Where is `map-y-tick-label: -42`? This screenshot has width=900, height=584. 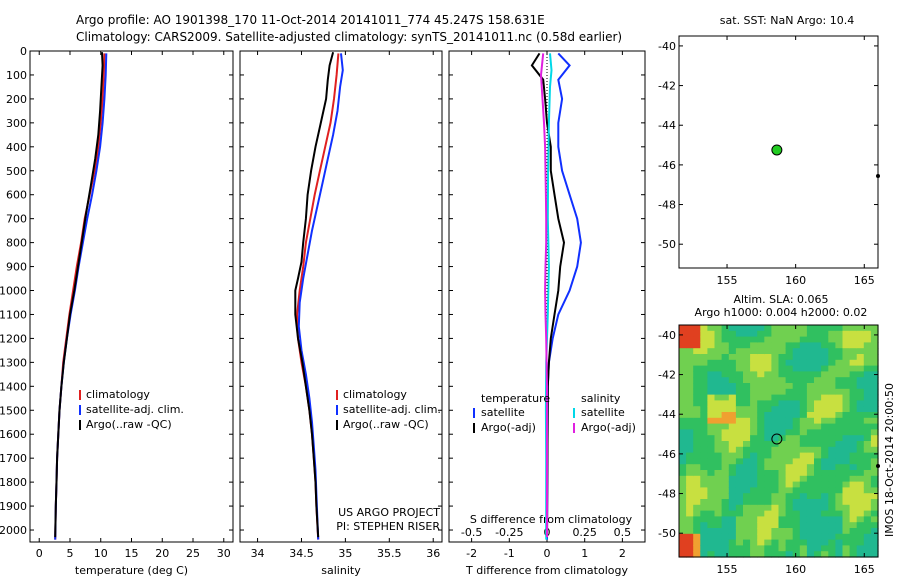
map-y-tick-label: -42 is located at coordinates (667, 86).